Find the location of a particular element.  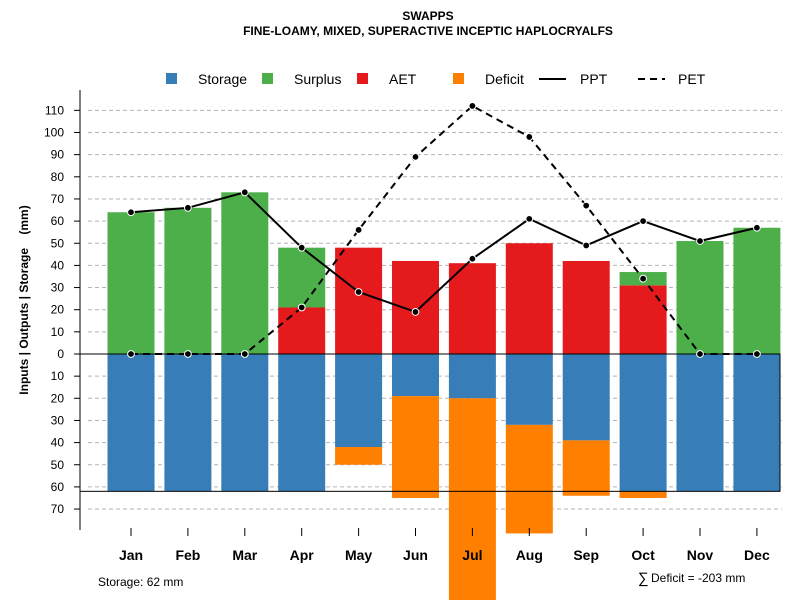

aet-bar-oct is located at coordinates (643, 319).